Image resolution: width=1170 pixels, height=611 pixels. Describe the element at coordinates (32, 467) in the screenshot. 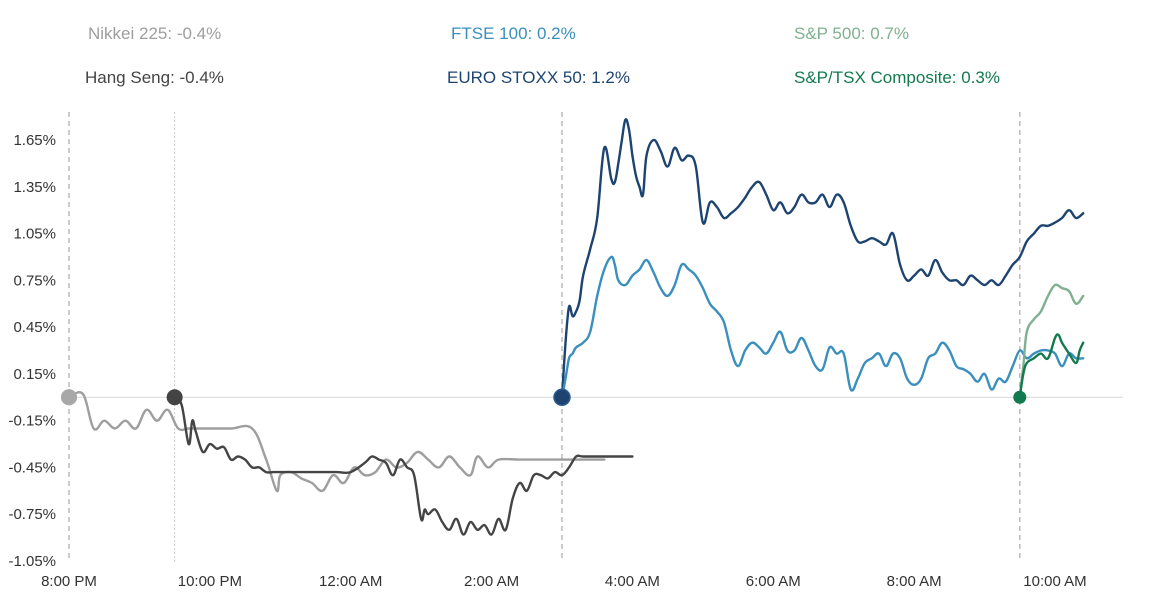

I see `y-tick-label: -0.45%` at that location.